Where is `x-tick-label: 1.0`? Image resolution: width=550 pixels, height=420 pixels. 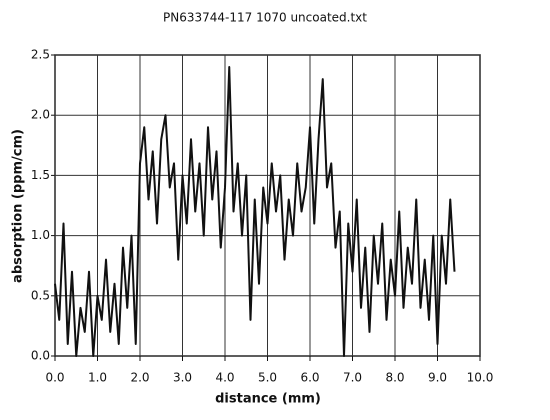 x-tick-label: 1.0 is located at coordinates (97, 378).